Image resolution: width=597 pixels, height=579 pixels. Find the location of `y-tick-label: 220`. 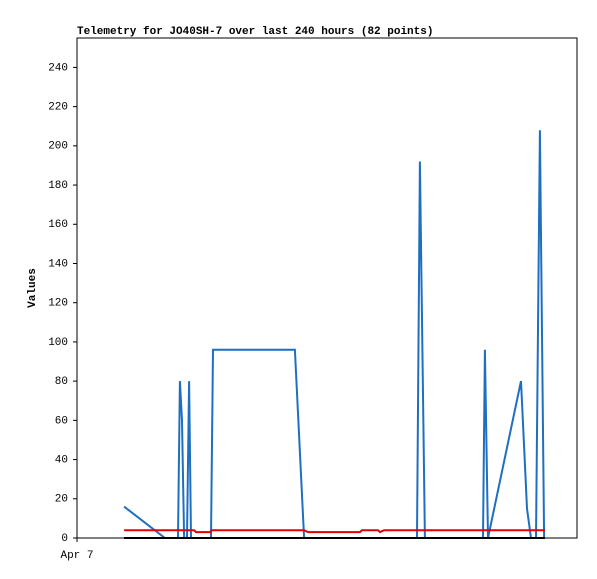

y-tick-label: 220 is located at coordinates (58, 108).